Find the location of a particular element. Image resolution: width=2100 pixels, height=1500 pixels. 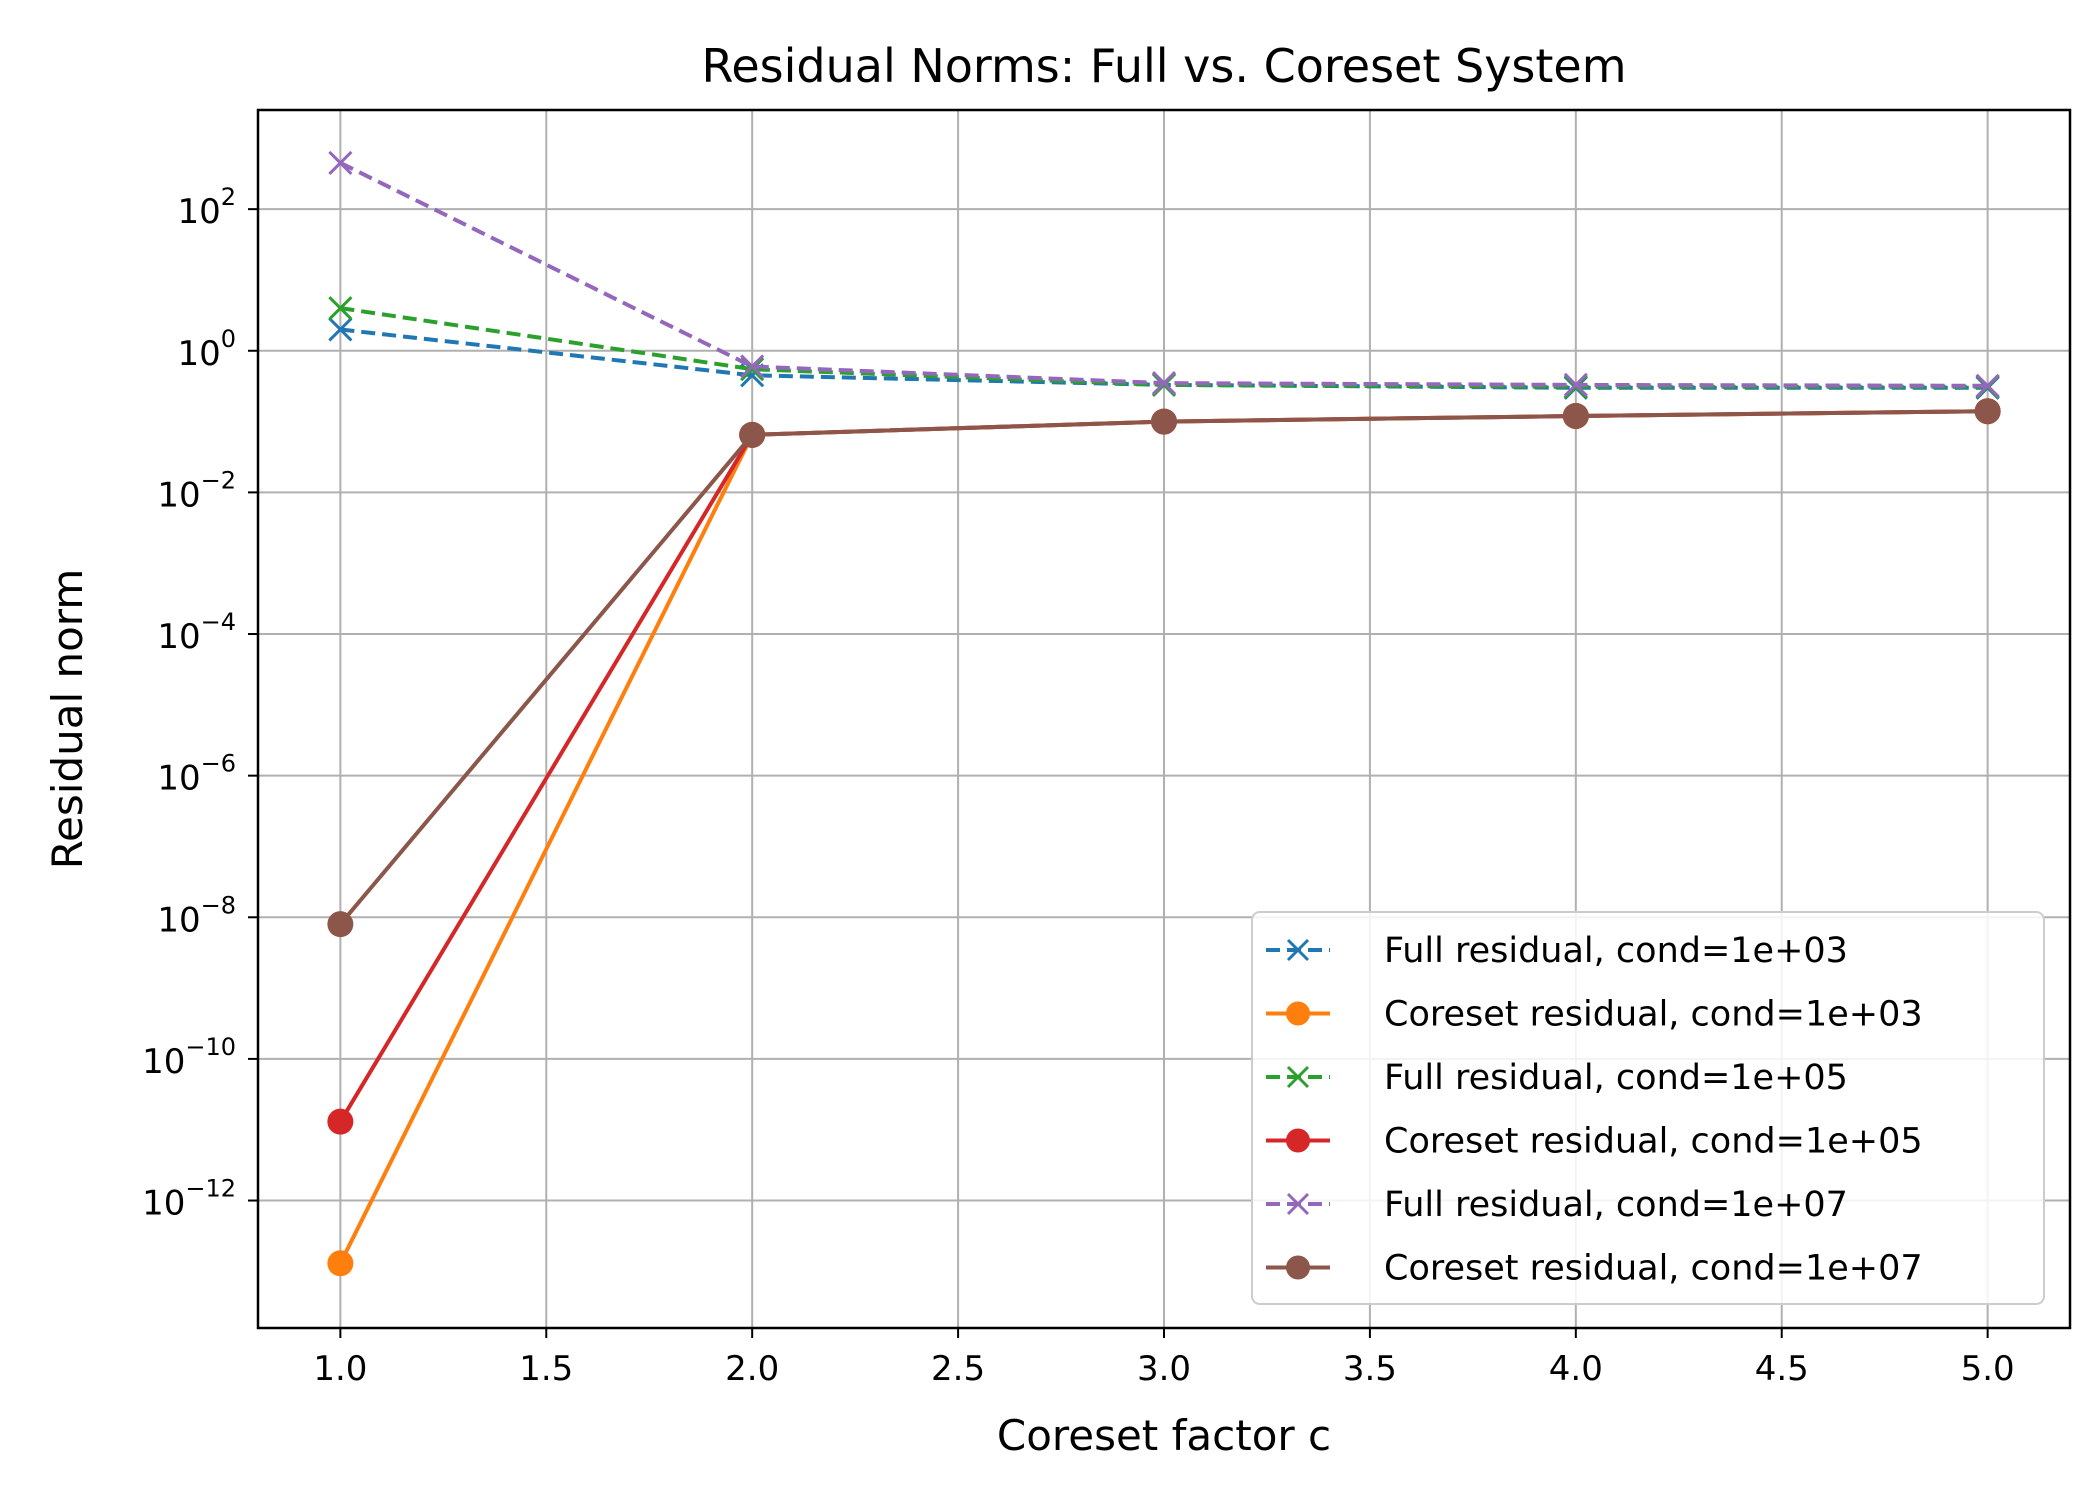

y-tick-exponent: 0 is located at coordinates (228, 339).